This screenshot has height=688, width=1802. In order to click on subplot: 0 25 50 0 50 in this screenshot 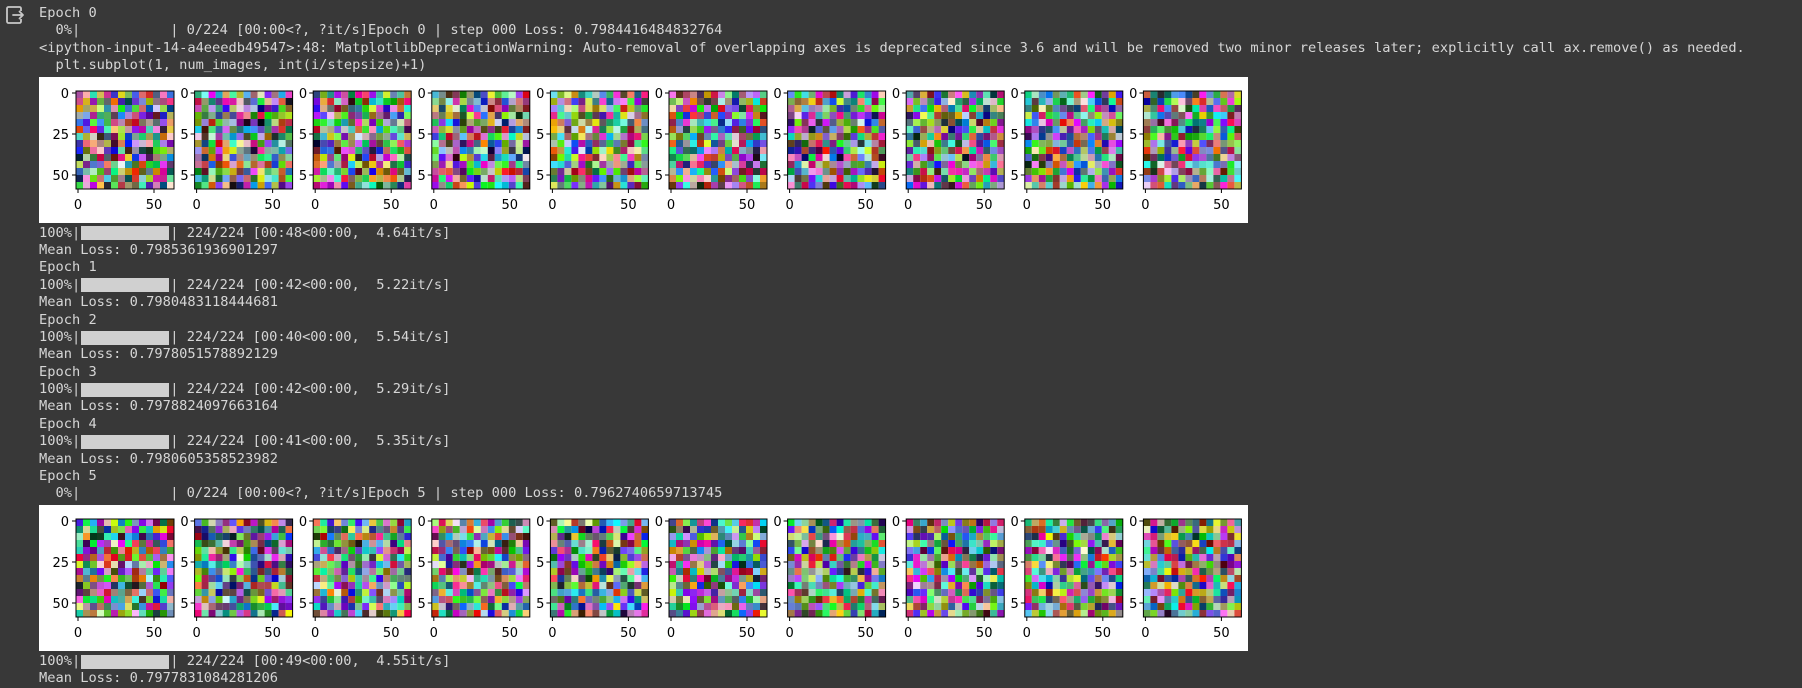, I will do `click(113, 150)`.